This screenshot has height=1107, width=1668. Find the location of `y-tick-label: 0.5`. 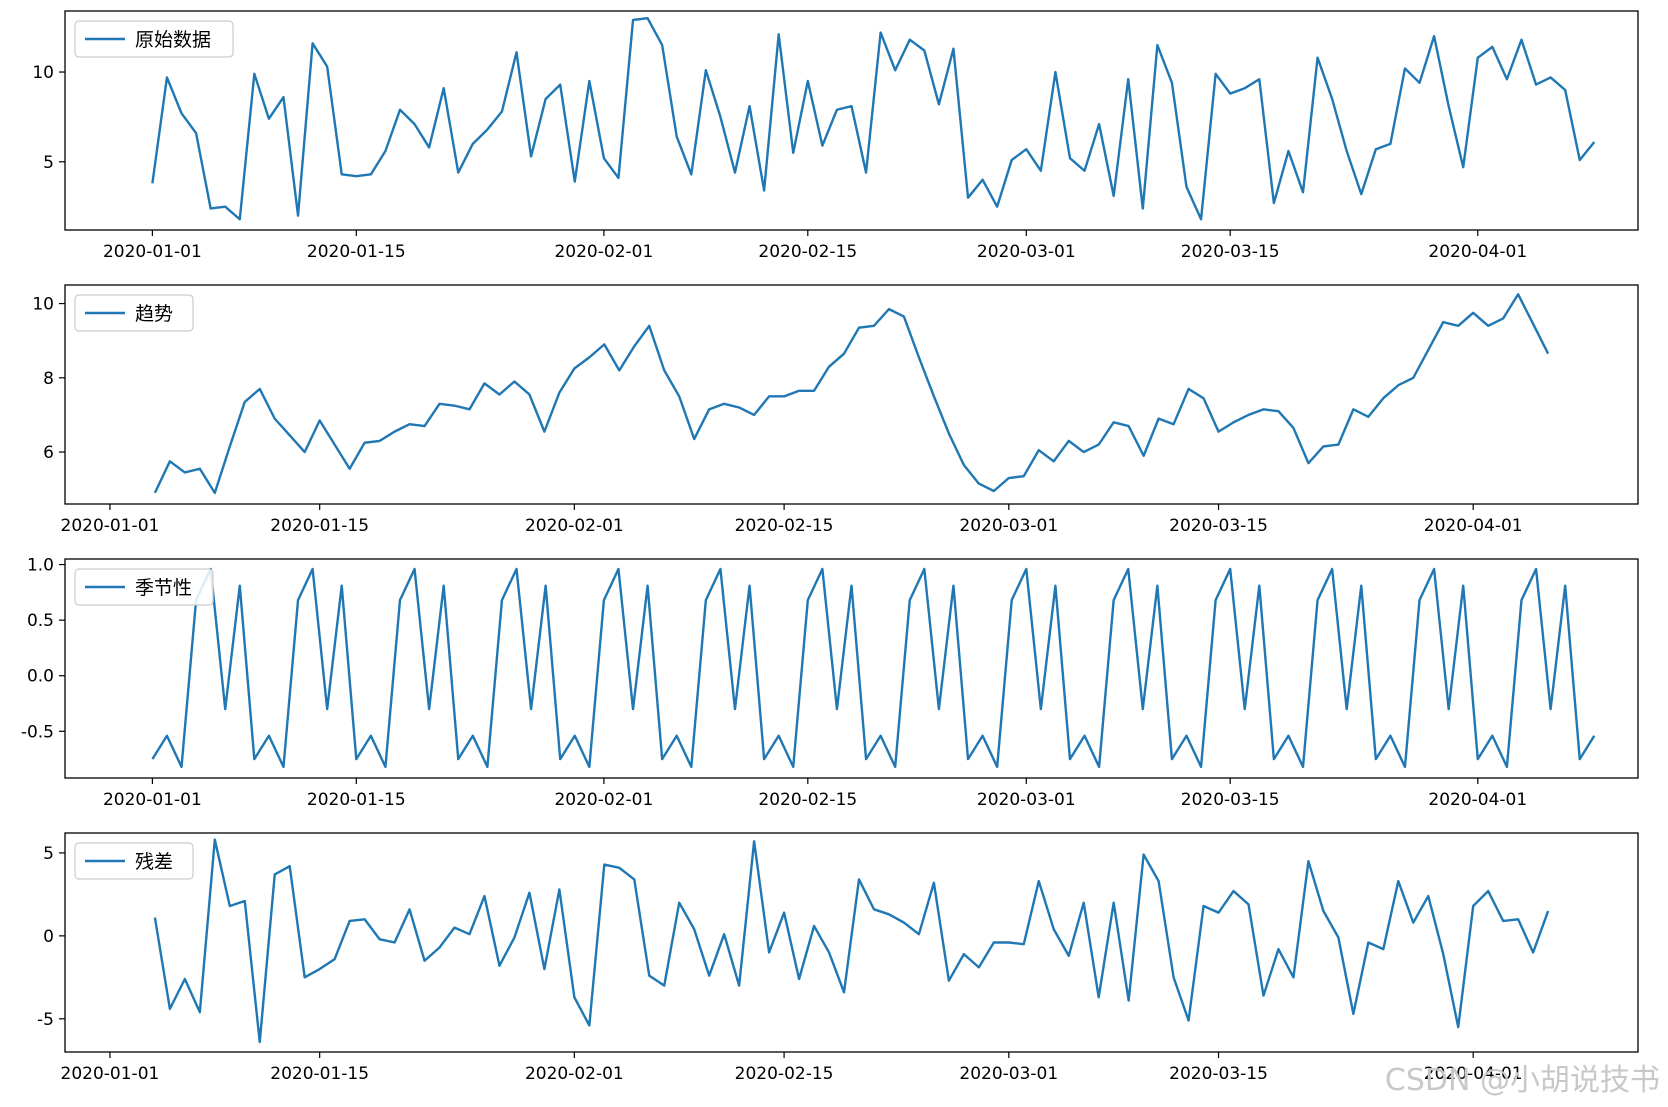

y-tick-label: 0.5 is located at coordinates (40, 621).